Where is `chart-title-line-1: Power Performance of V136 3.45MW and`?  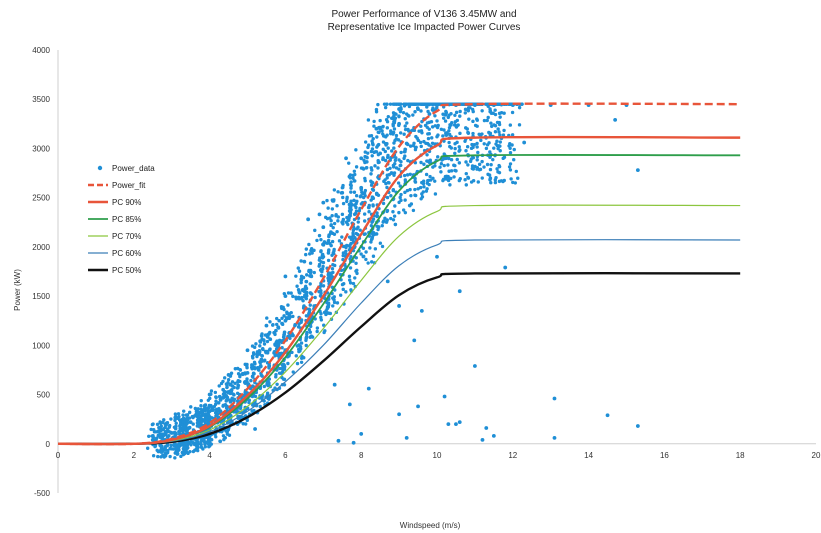 chart-title-line-1: Power Performance of V136 3.45MW and is located at coordinates (423, 14).